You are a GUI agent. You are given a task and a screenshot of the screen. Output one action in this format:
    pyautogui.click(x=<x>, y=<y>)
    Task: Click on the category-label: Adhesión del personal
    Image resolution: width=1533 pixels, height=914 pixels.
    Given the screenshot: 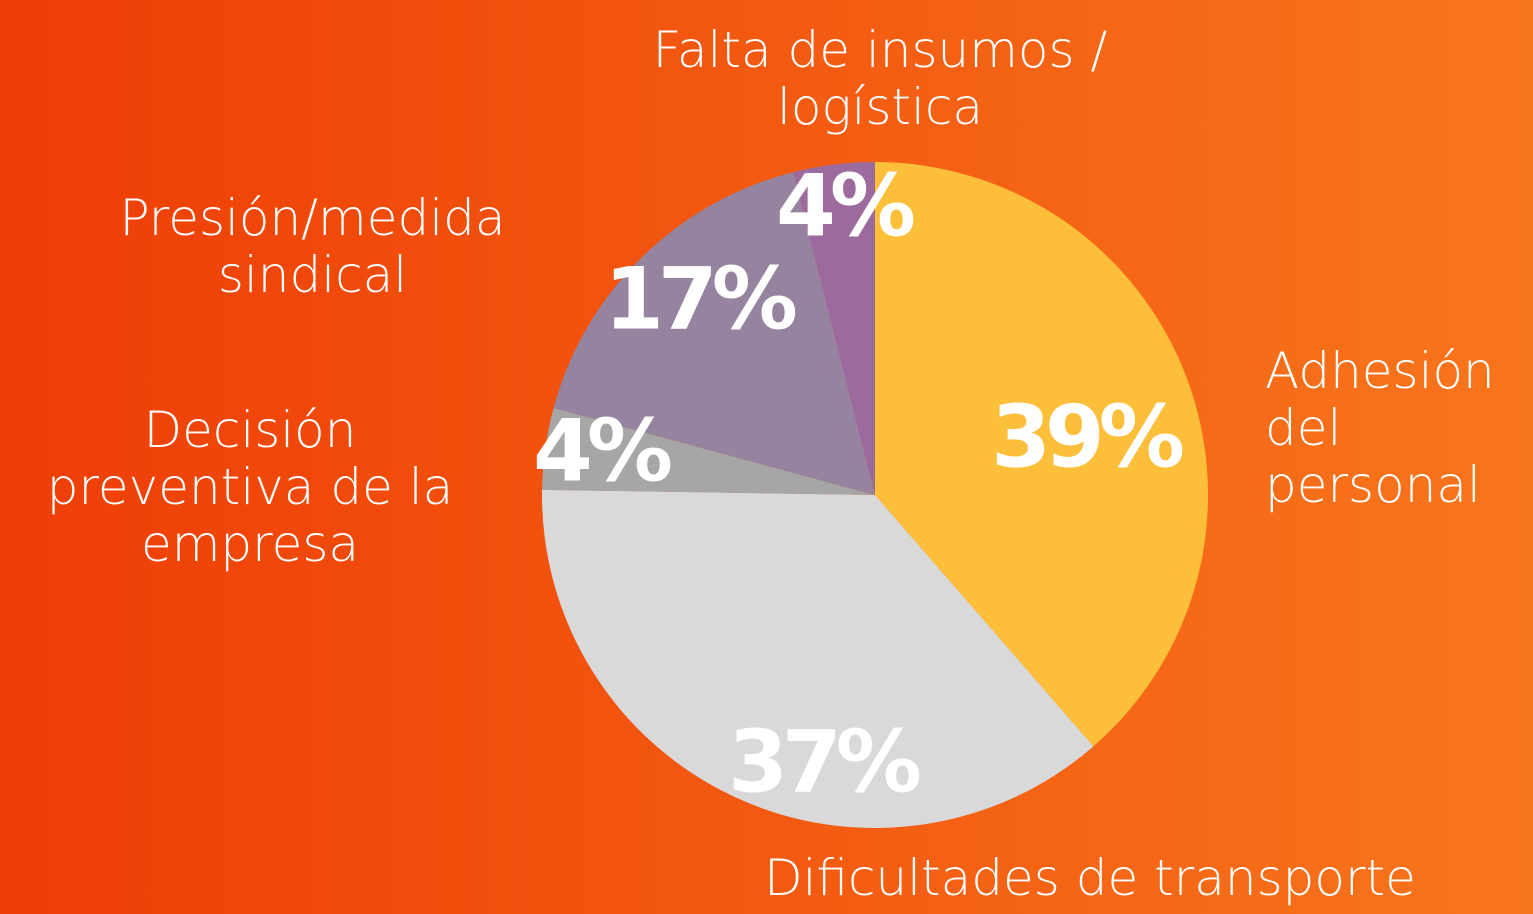 What is the action you would take?
    pyautogui.click(x=1380, y=428)
    